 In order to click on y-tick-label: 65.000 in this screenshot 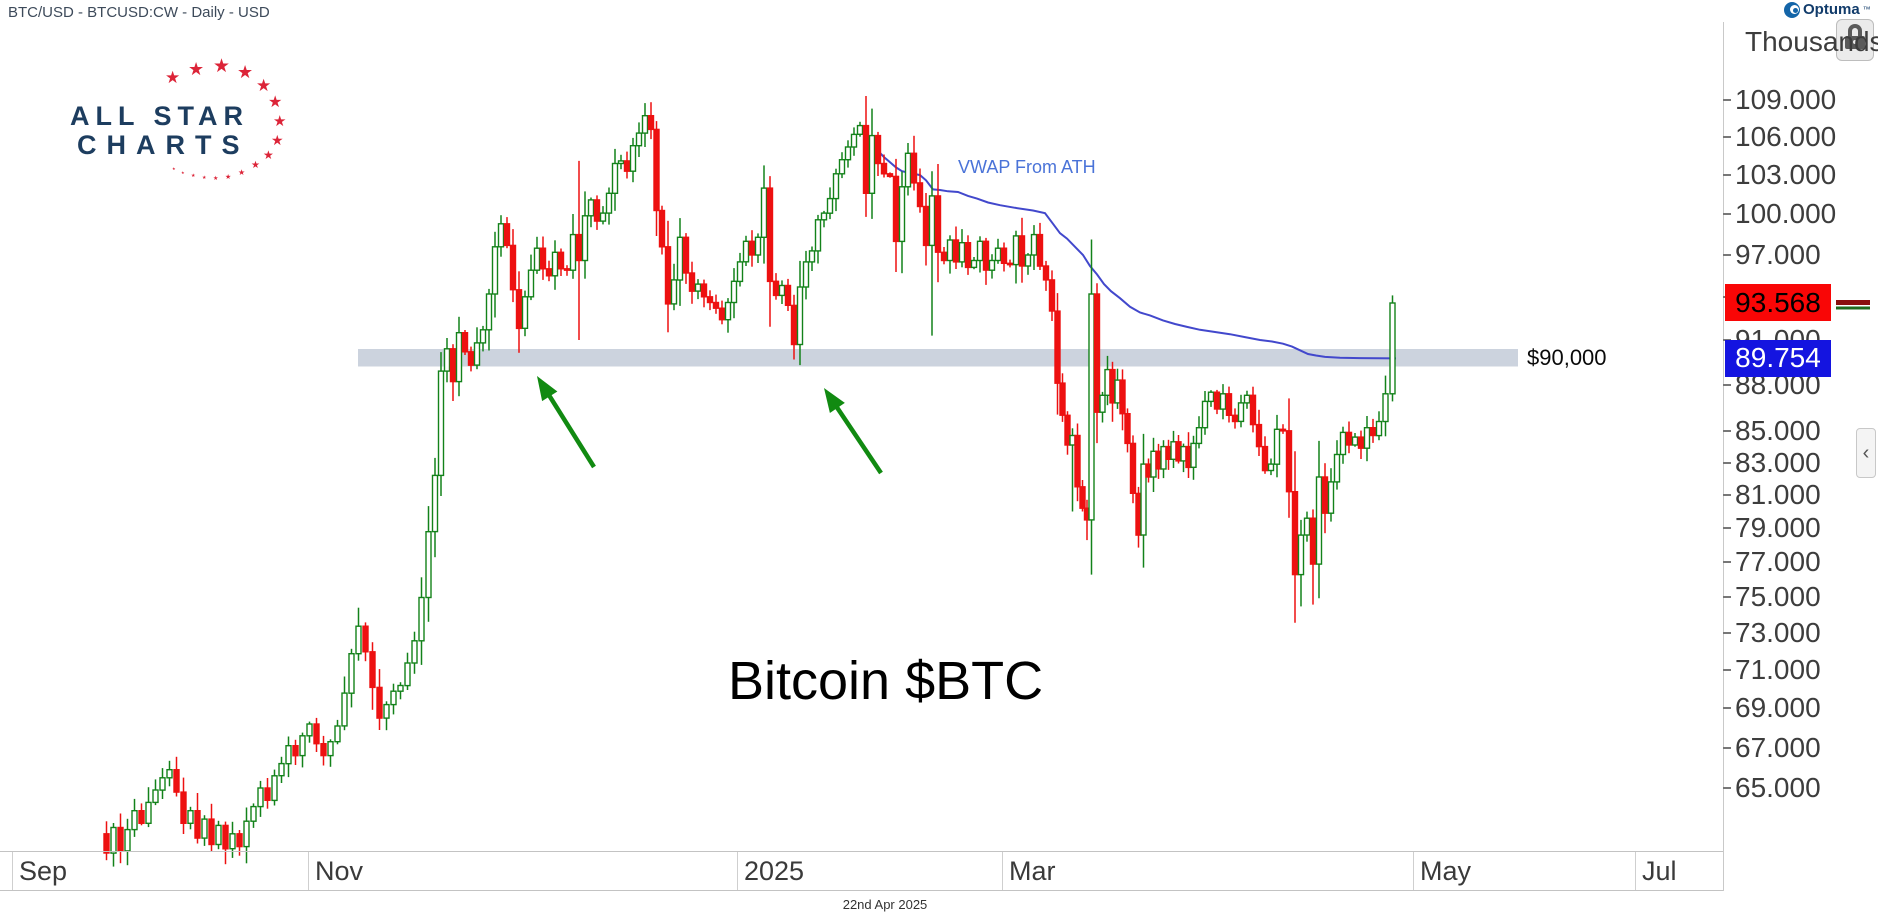, I will do `click(1778, 787)`.